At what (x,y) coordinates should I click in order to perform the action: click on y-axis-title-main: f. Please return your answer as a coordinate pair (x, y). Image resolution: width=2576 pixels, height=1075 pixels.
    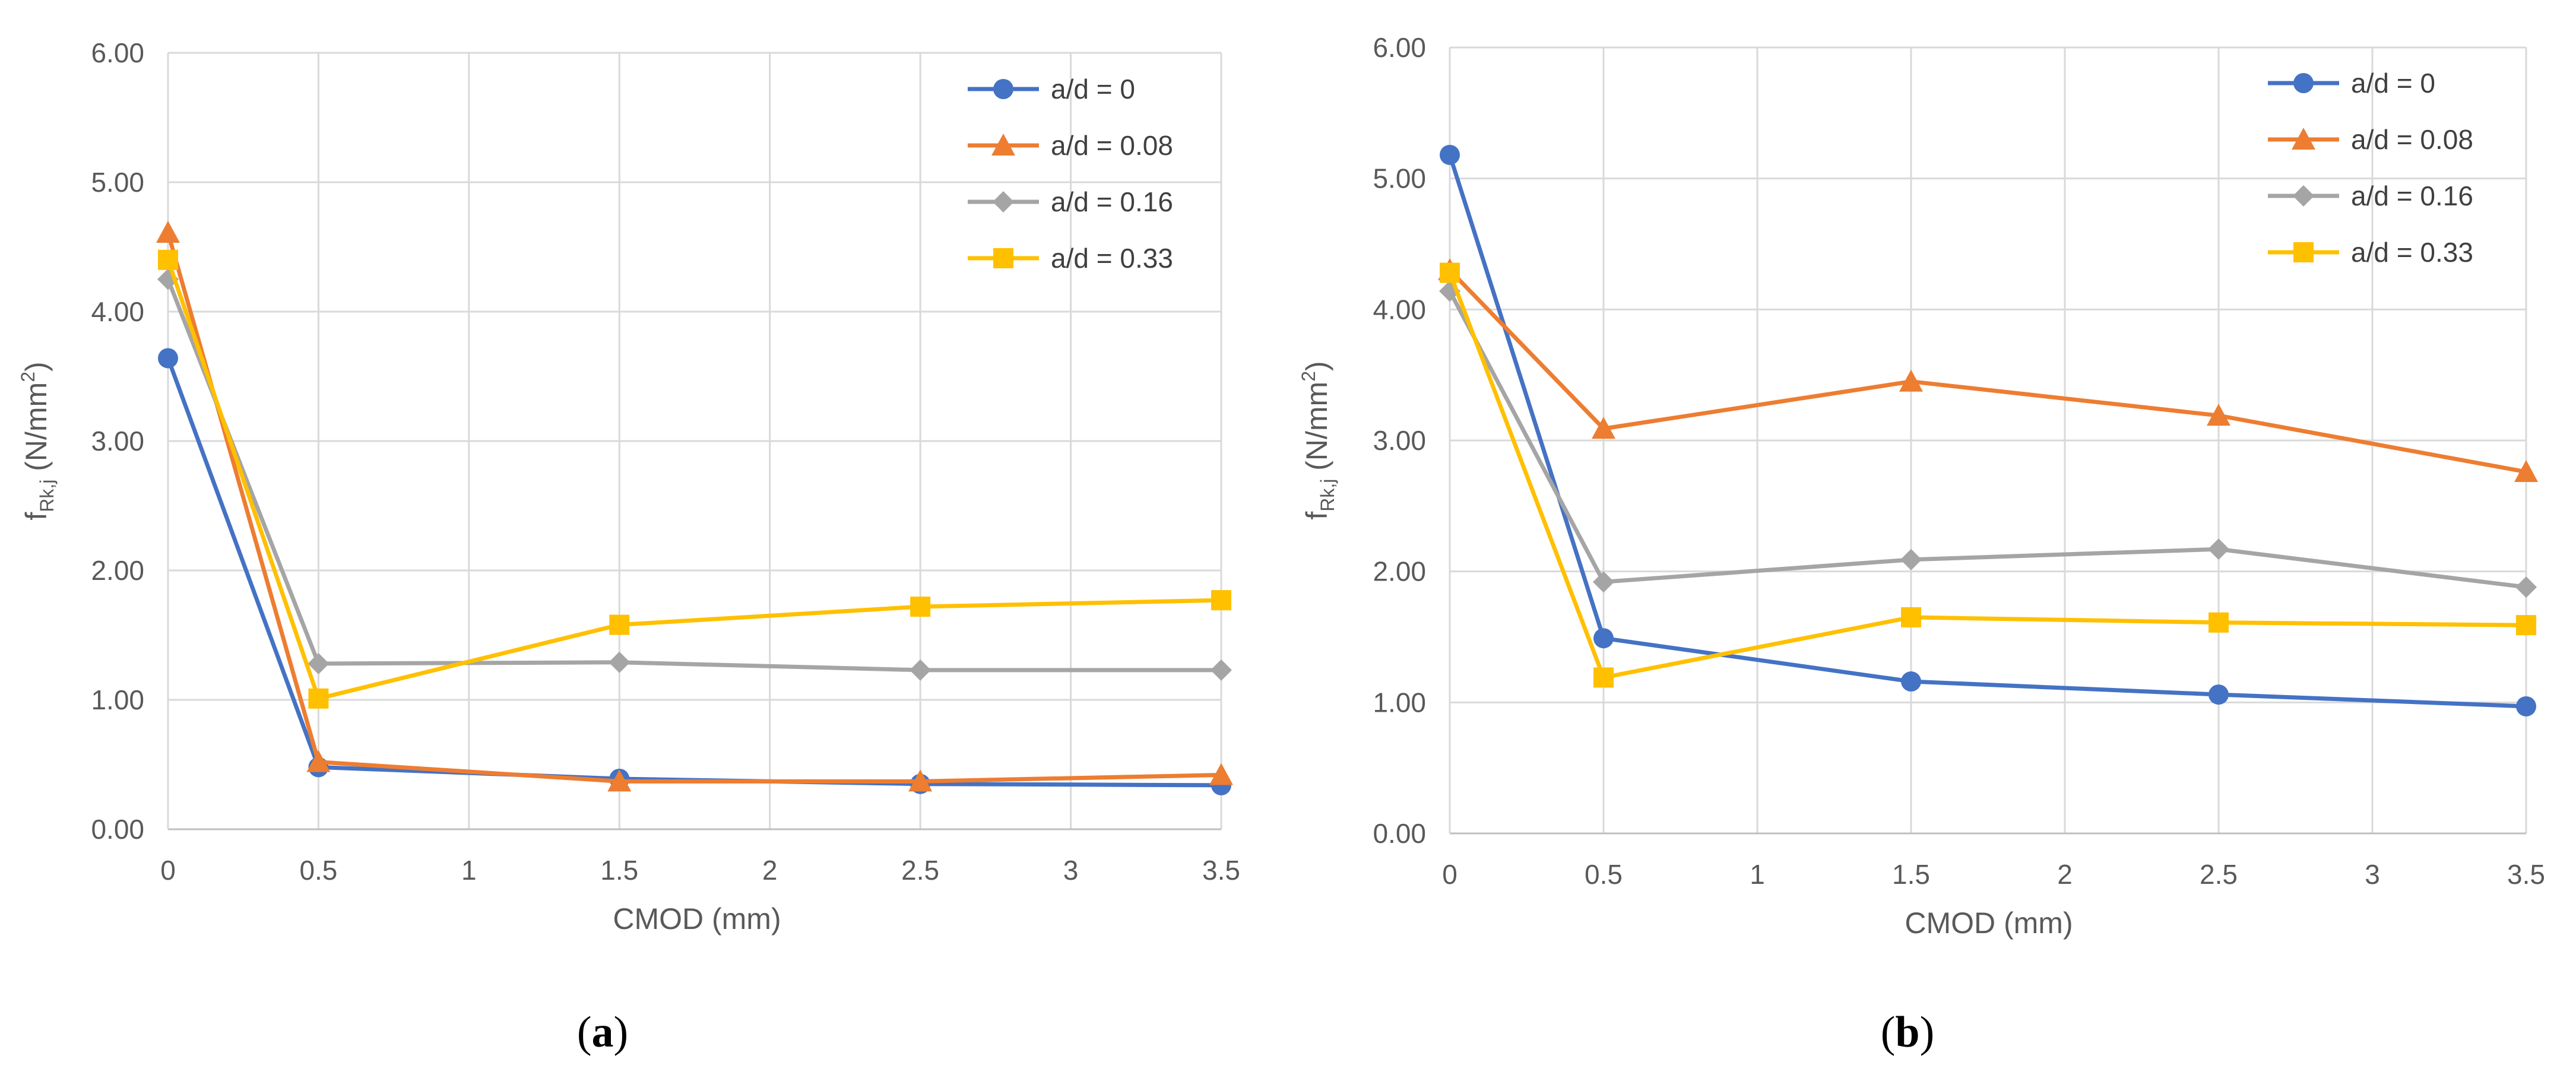
    Looking at the image, I should click on (1316, 516).